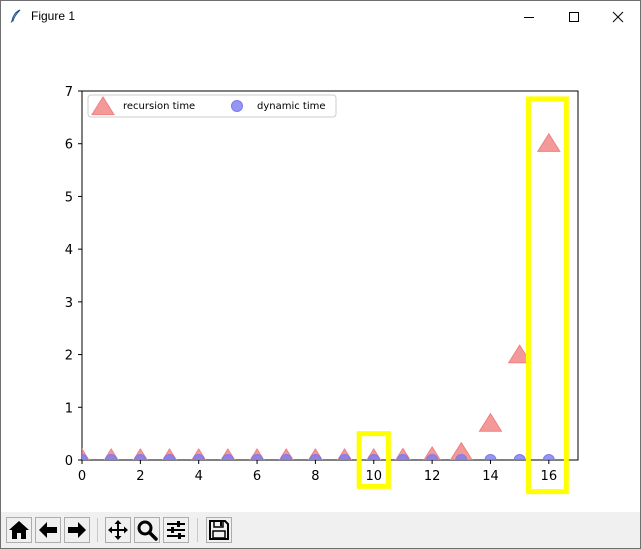  I want to click on legend-label-recursion: recursion time, so click(159, 106).